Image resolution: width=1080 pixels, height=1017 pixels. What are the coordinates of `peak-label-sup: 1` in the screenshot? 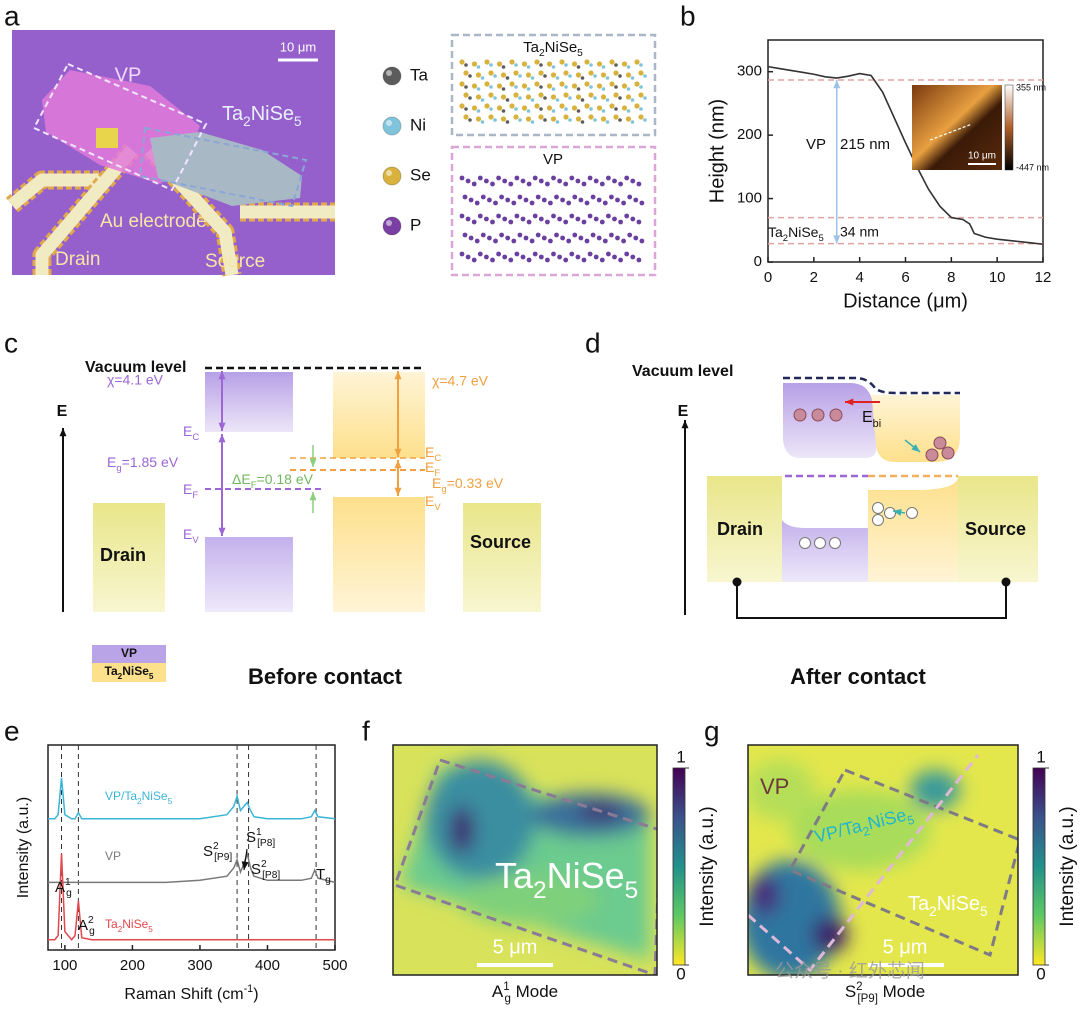 It's located at (68, 882).